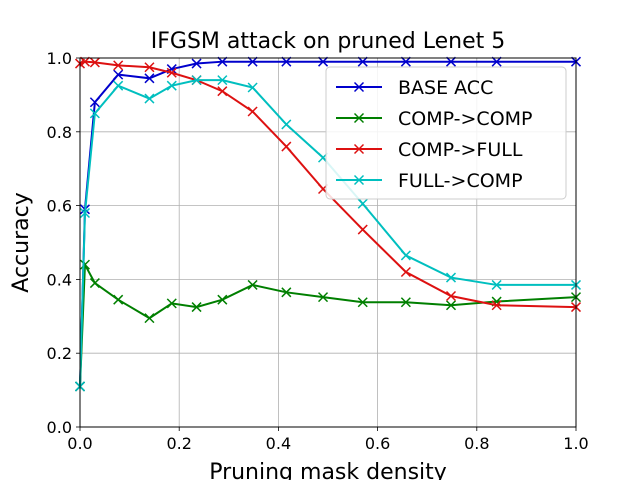 The height and width of the screenshot is (480, 640). Describe the element at coordinates (377, 443) in the screenshot. I see `x-tick-label: 0.6` at that location.